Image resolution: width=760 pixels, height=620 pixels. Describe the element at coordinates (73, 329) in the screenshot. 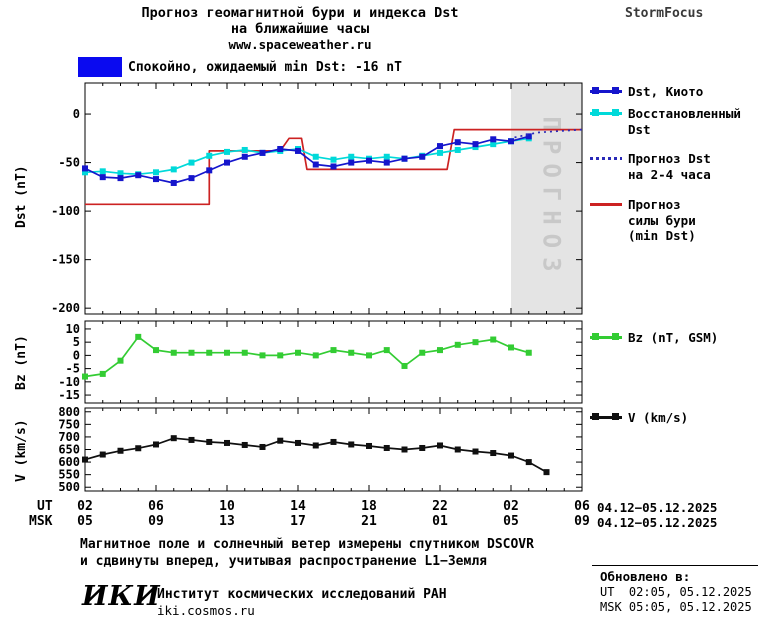

I see `svg-text: 10` at that location.